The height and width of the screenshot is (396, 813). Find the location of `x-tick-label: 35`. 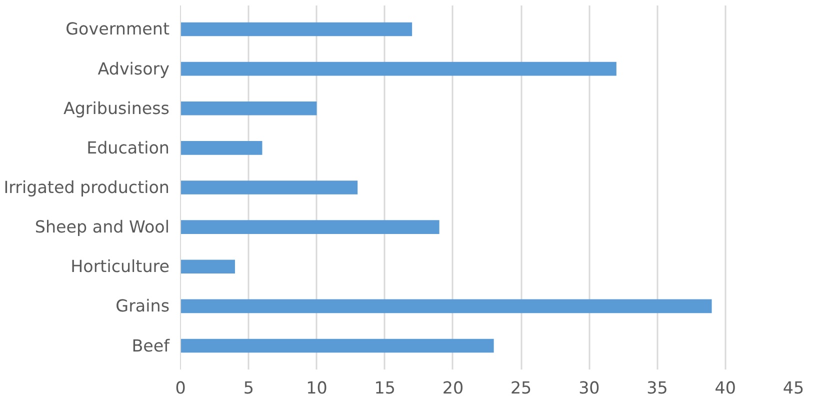

x-tick-label: 35 is located at coordinates (657, 387).